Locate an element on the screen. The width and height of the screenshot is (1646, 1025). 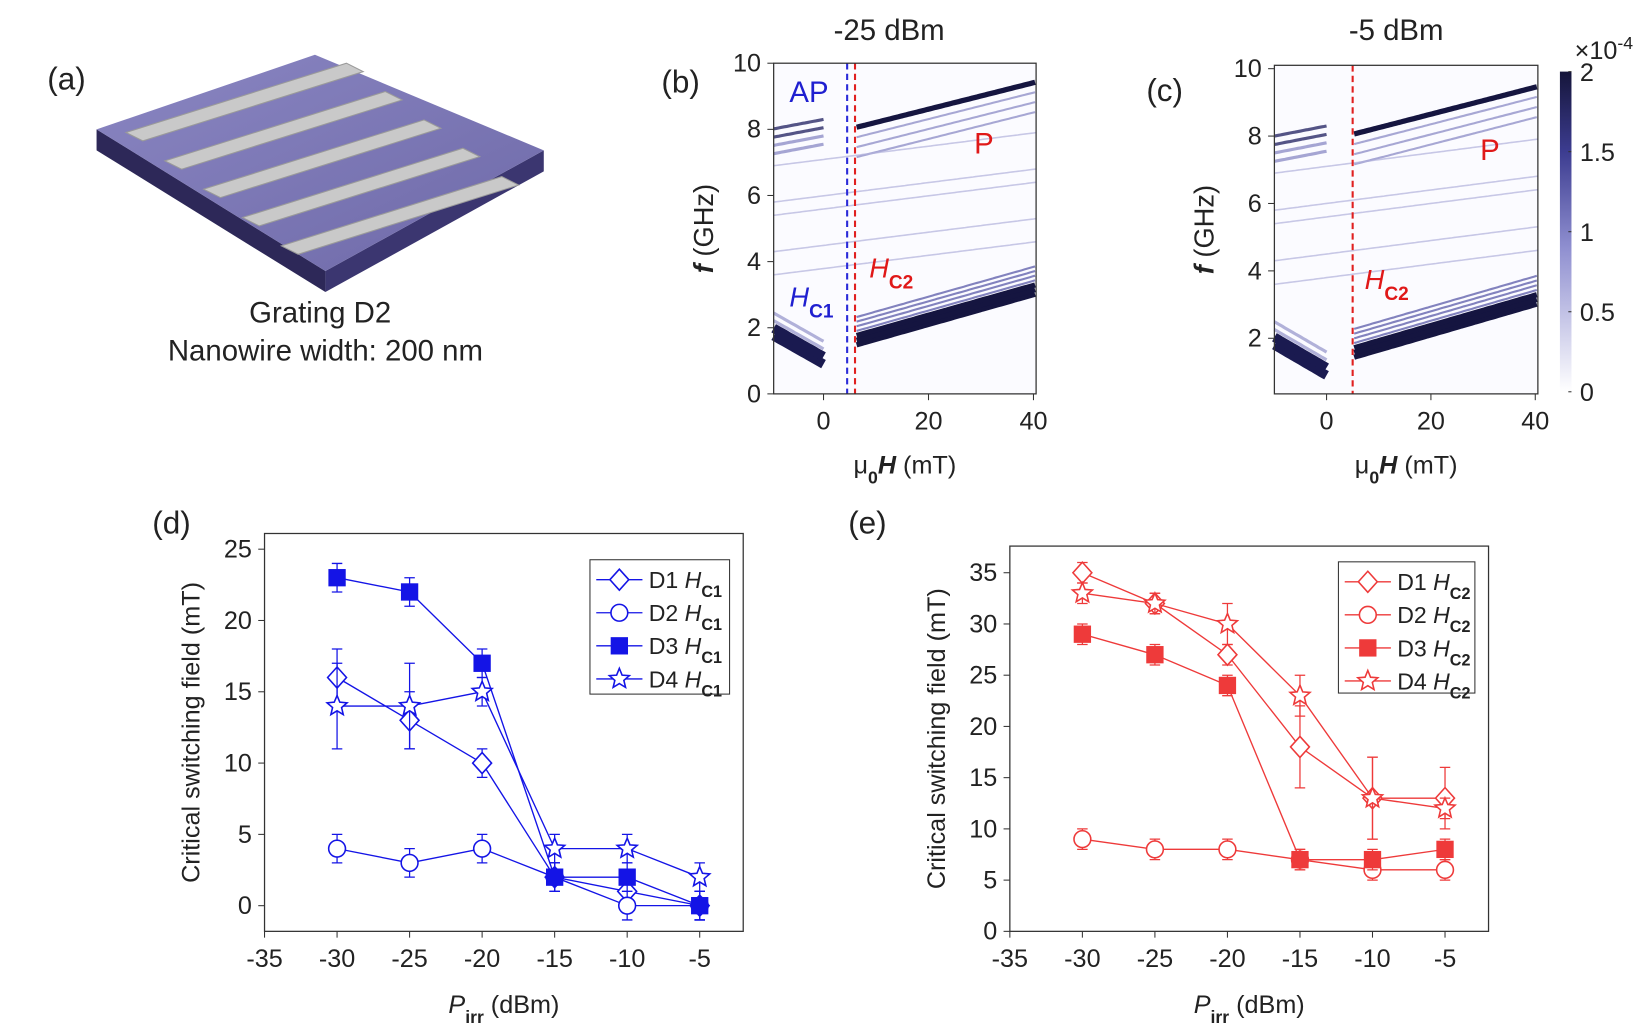
legend-label: D2 HC1 is located at coordinates (685, 617).